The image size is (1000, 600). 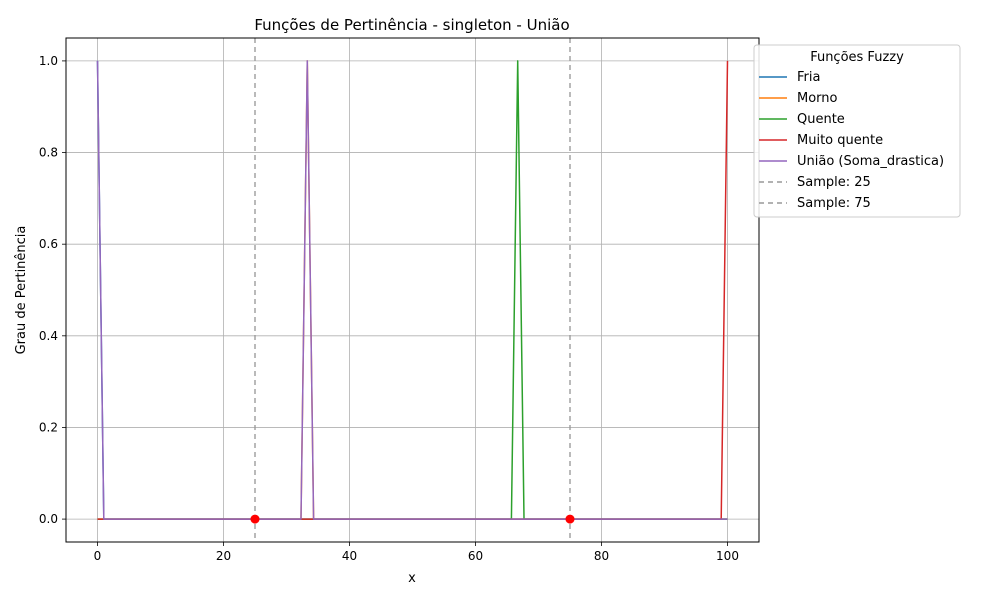 I want to click on x-tick-label: 80, so click(x=601, y=556).